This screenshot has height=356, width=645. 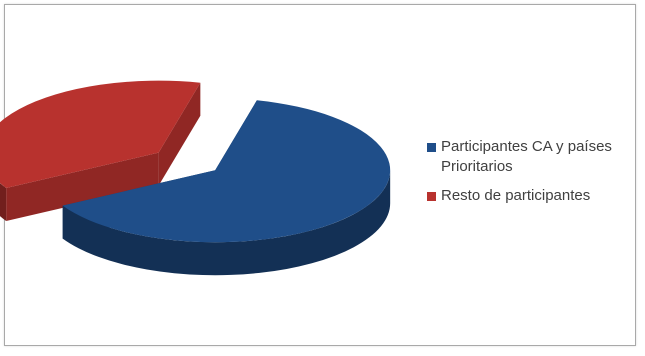 I want to click on legend-label-0: Participantes CA y países Prioritarios, so click(x=526, y=156).